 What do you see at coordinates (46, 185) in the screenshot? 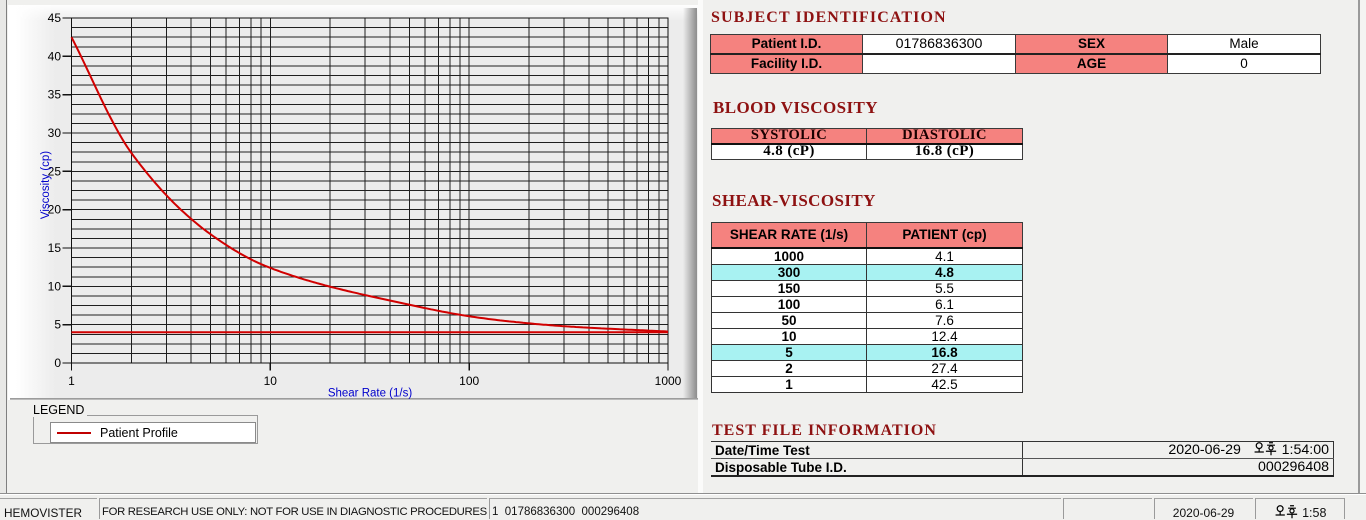
I see `svg-text: Viscosity (cp)` at bounding box center [46, 185].